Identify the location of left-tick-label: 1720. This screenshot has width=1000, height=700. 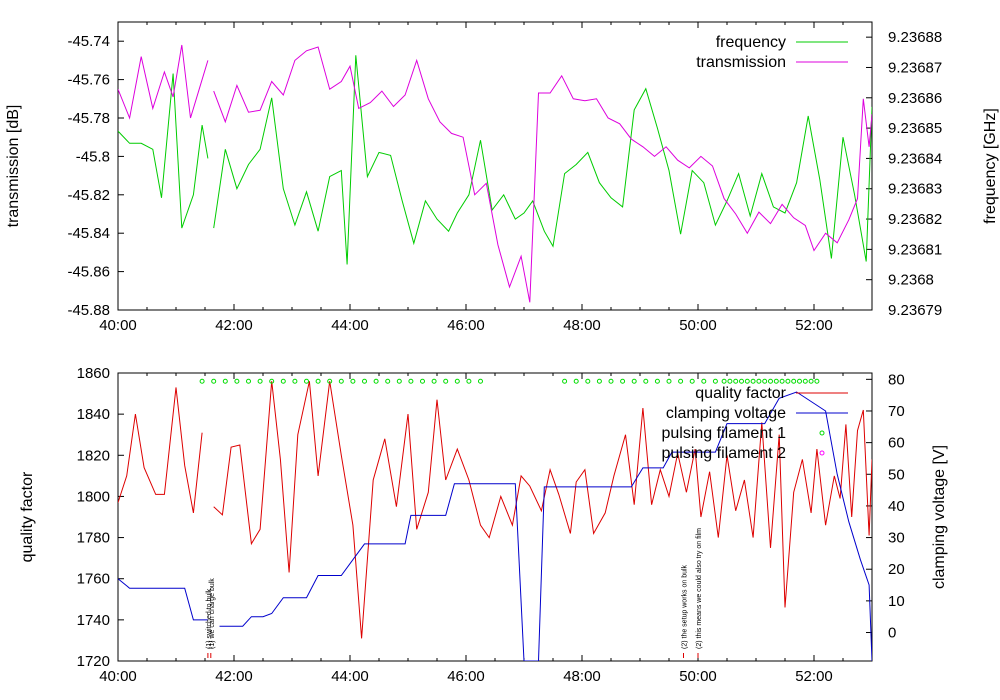
(93, 661).